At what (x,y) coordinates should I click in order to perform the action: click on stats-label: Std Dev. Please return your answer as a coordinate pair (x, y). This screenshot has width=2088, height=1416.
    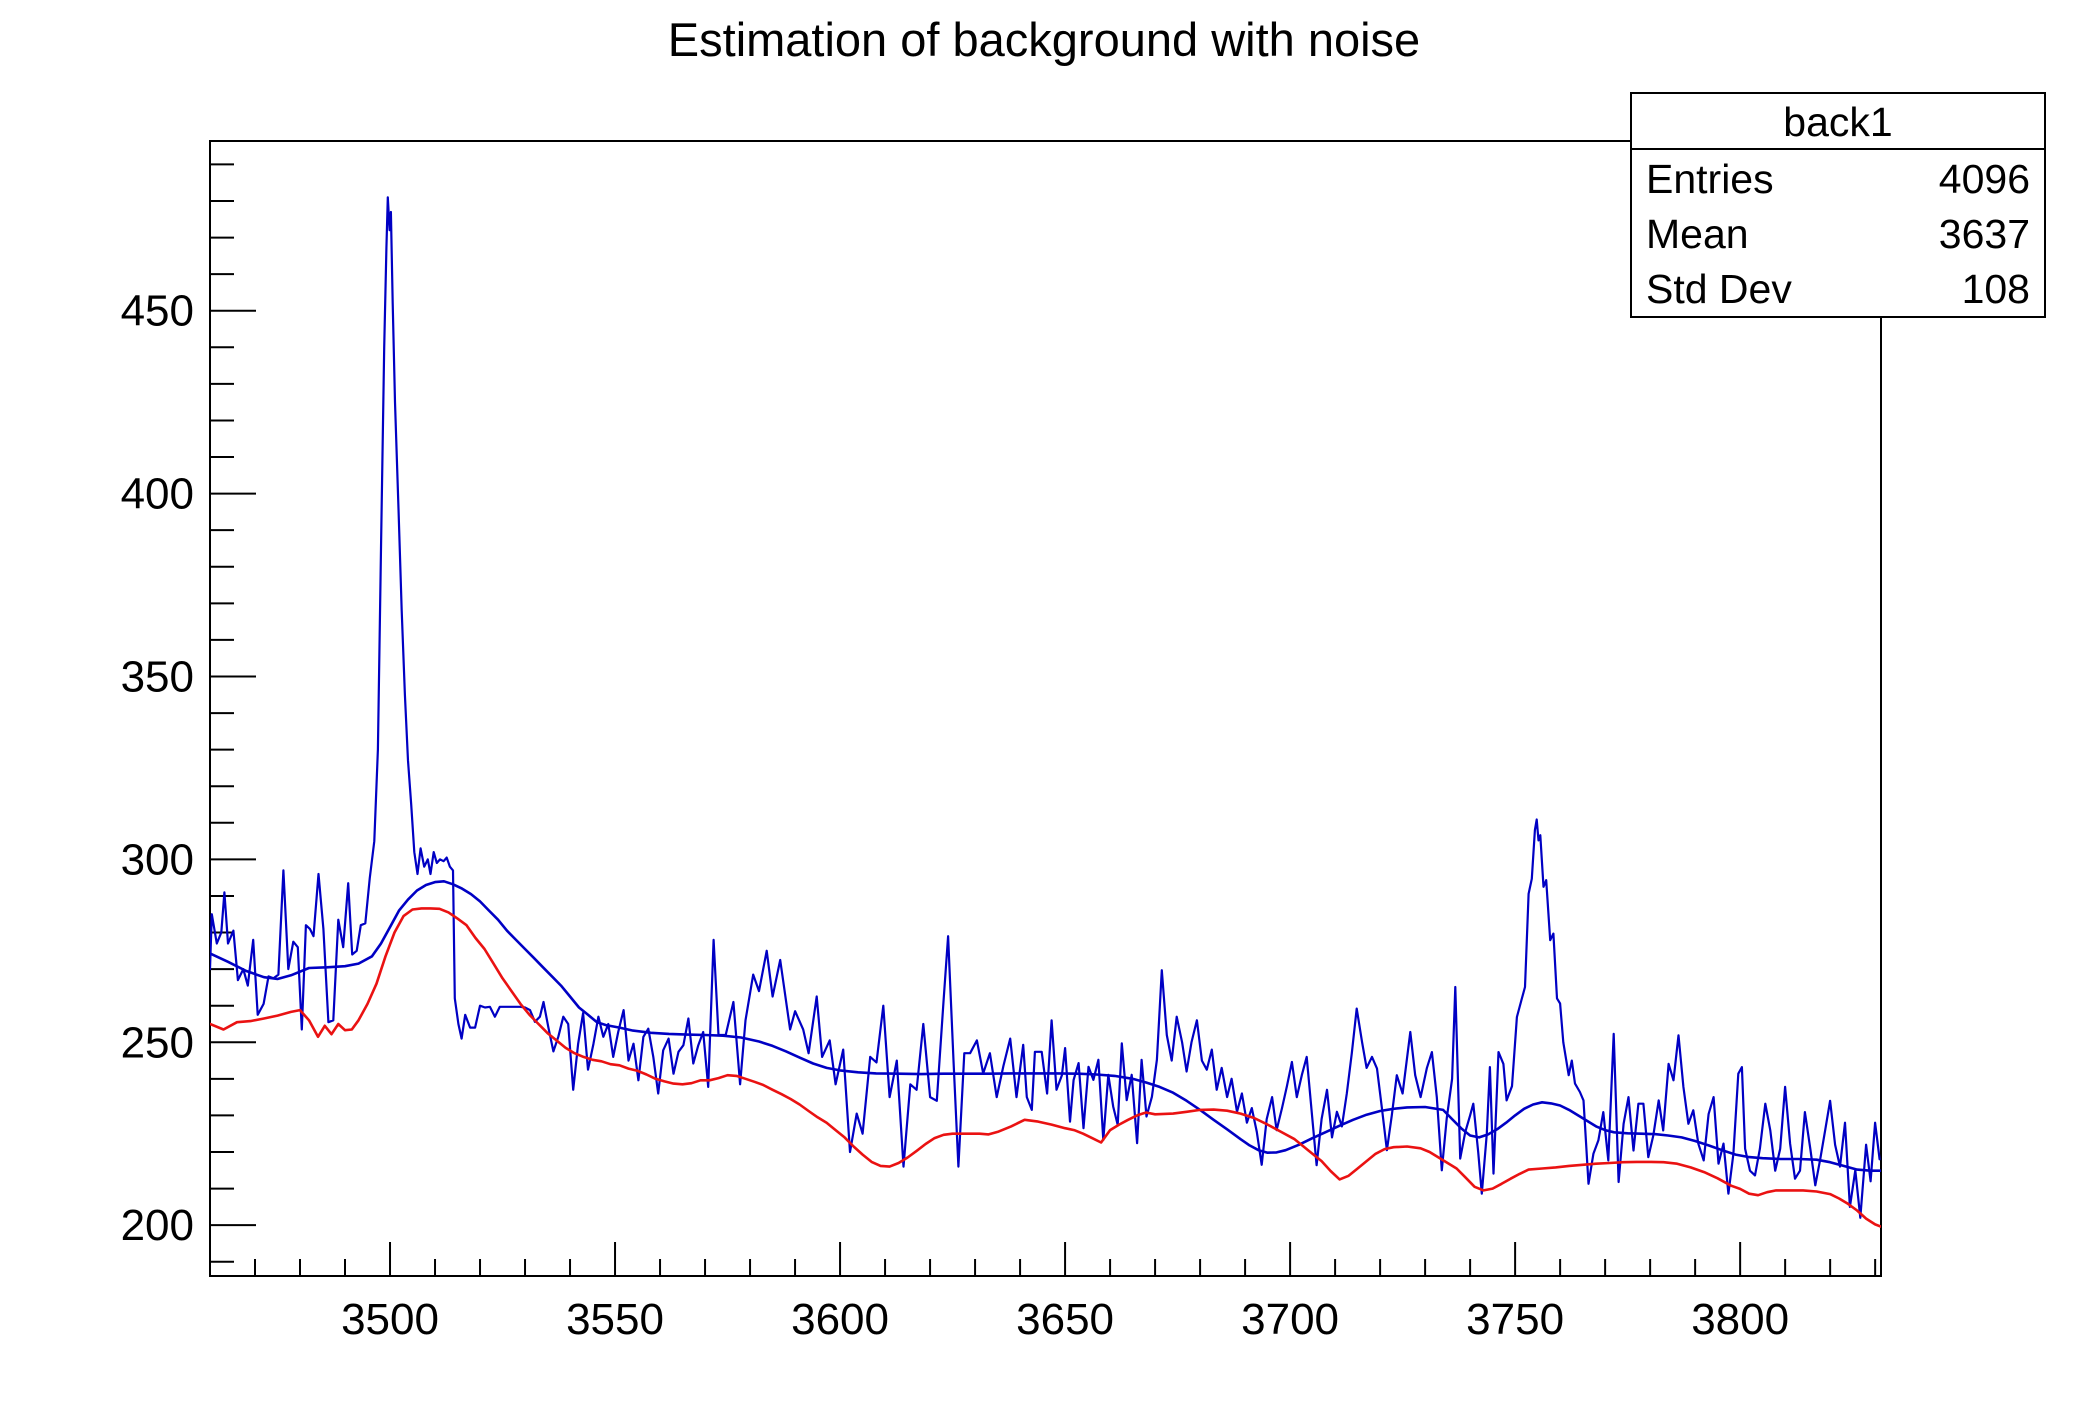
    Looking at the image, I should click on (1719, 289).